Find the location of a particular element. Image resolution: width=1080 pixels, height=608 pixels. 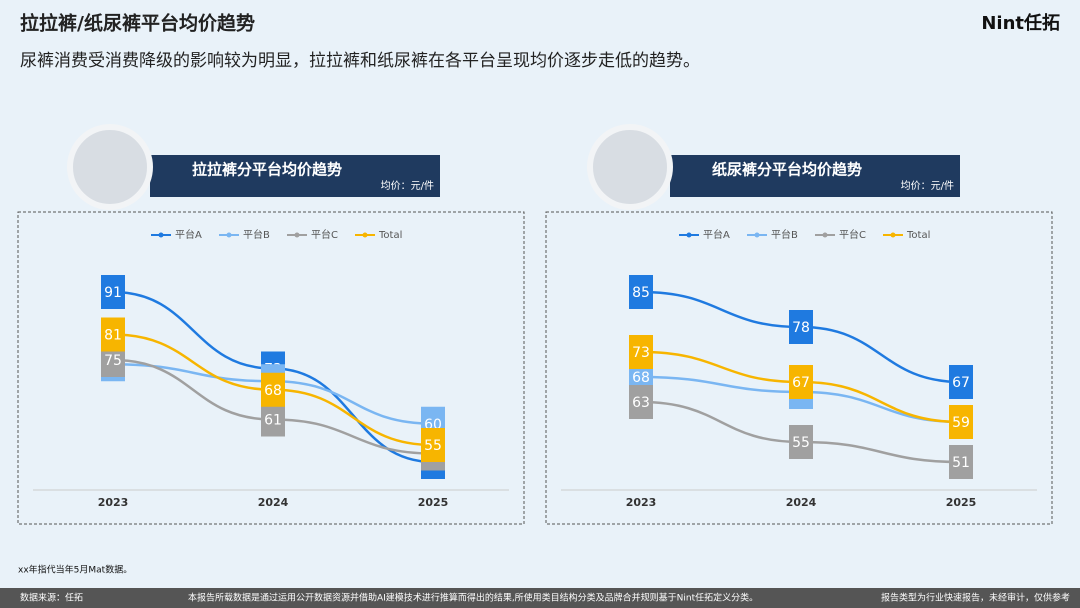

chart-title: 纸尿裤分平台均价趋势 is located at coordinates (787, 170).